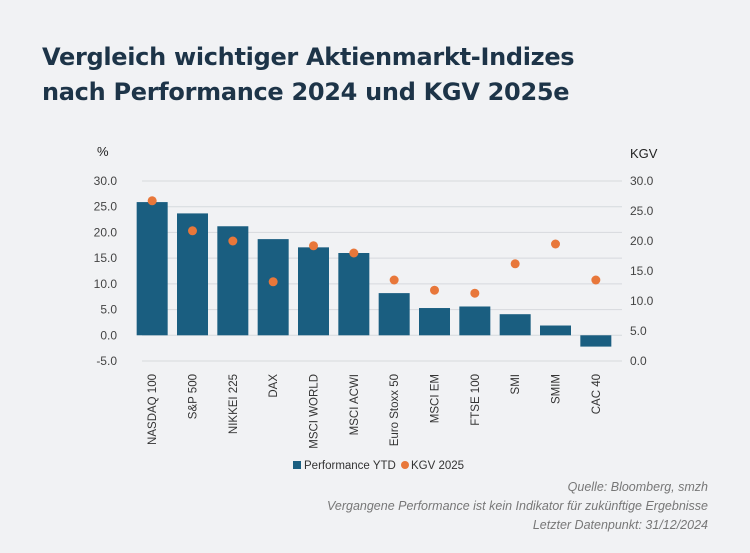  Describe the element at coordinates (476, 400) in the screenshot. I see `x-tick-label: FTSE 100` at that location.